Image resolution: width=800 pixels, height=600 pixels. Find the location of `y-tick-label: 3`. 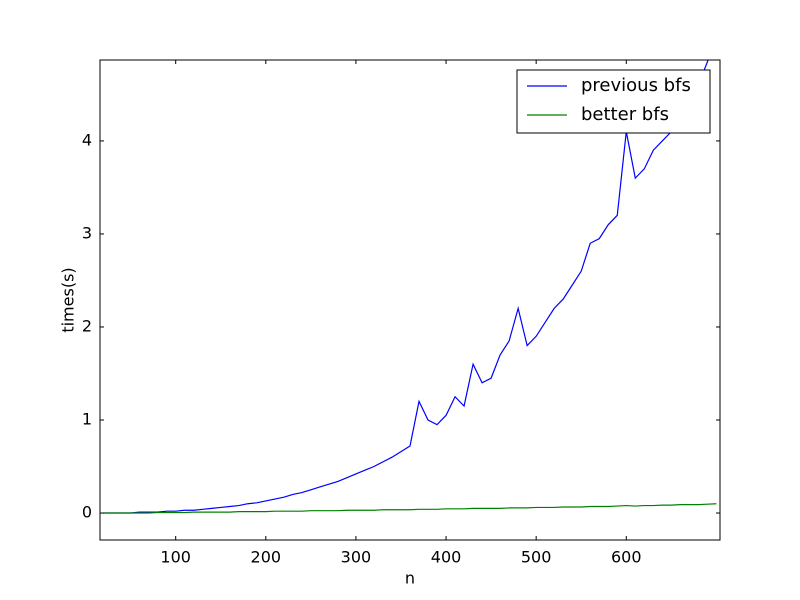

y-tick-label: 3 is located at coordinates (87, 232).